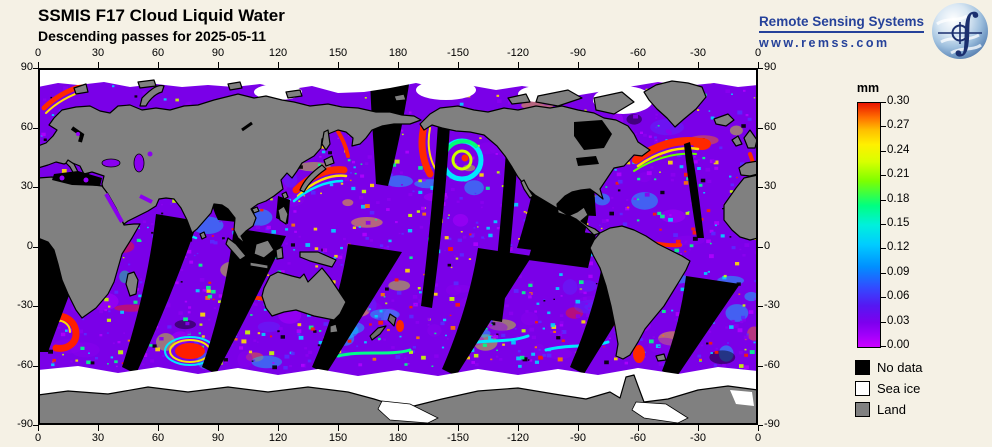 The width and height of the screenshot is (992, 447). Describe the element at coordinates (898, 320) in the screenshot. I see `colorbar-tick-label: 0.03` at that location.